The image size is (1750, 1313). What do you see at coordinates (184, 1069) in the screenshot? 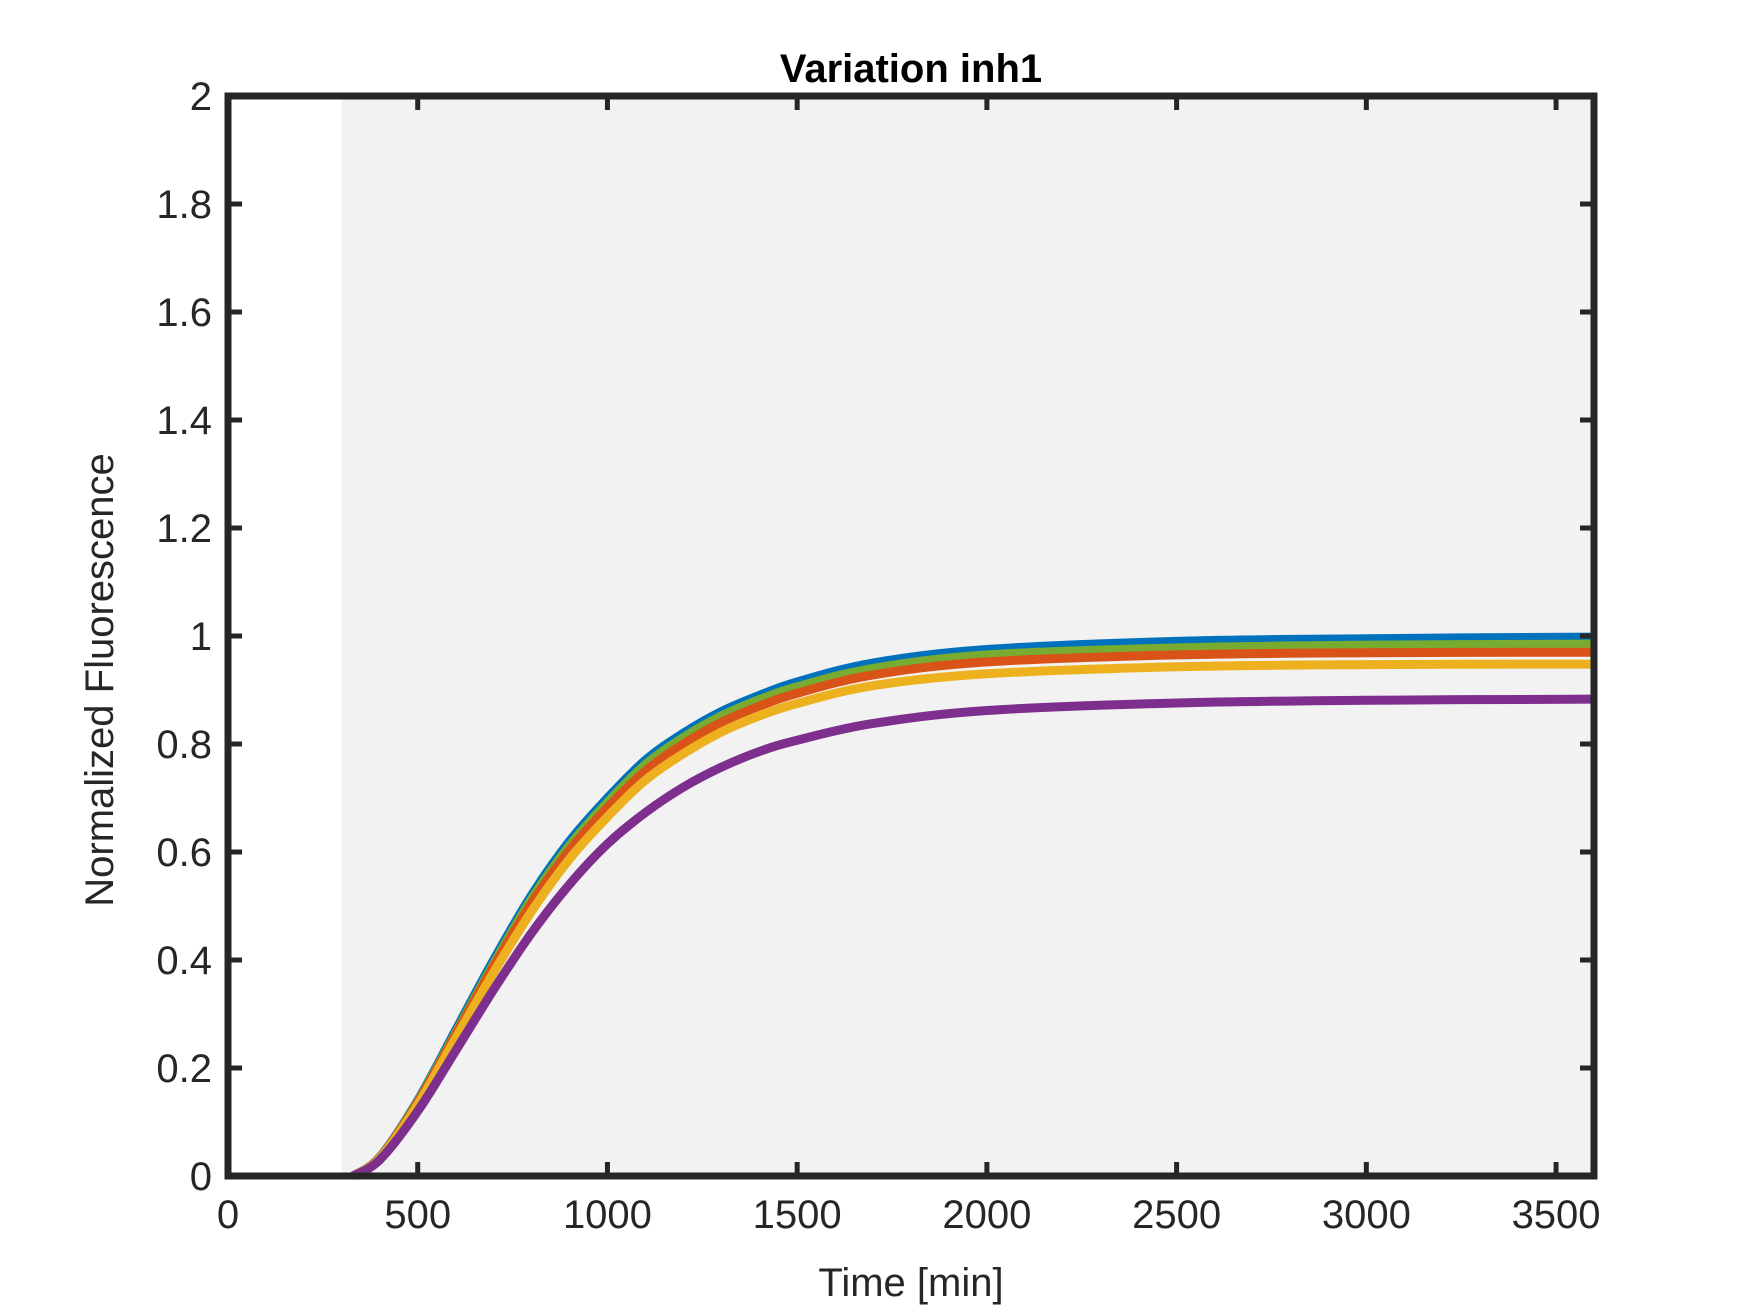
I see `y-tick-label: 0.2` at bounding box center [184, 1069].